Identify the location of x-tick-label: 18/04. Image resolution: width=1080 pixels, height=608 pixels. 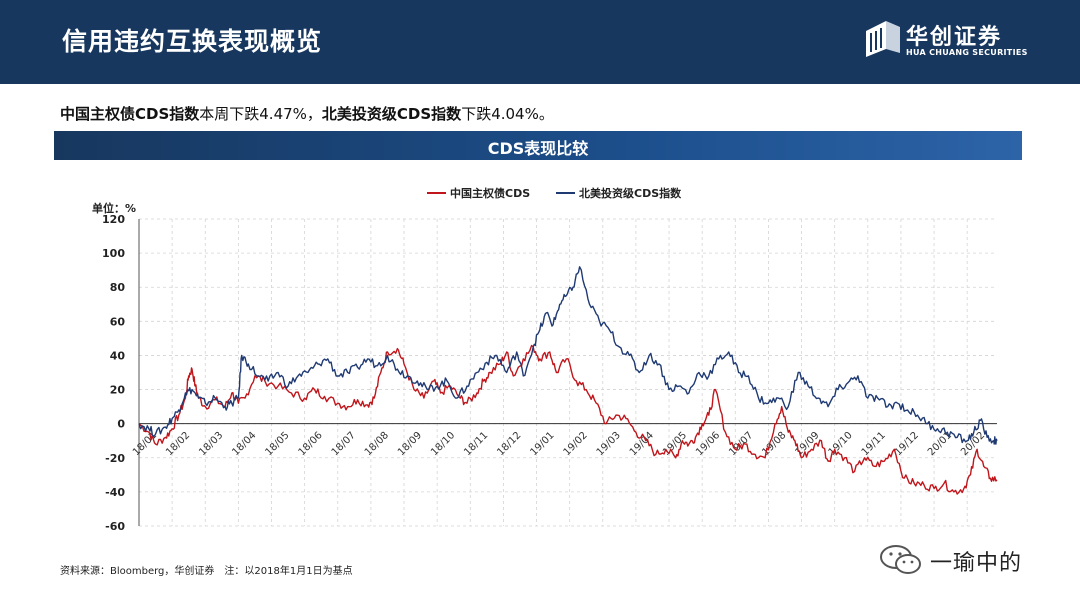
(244, 444).